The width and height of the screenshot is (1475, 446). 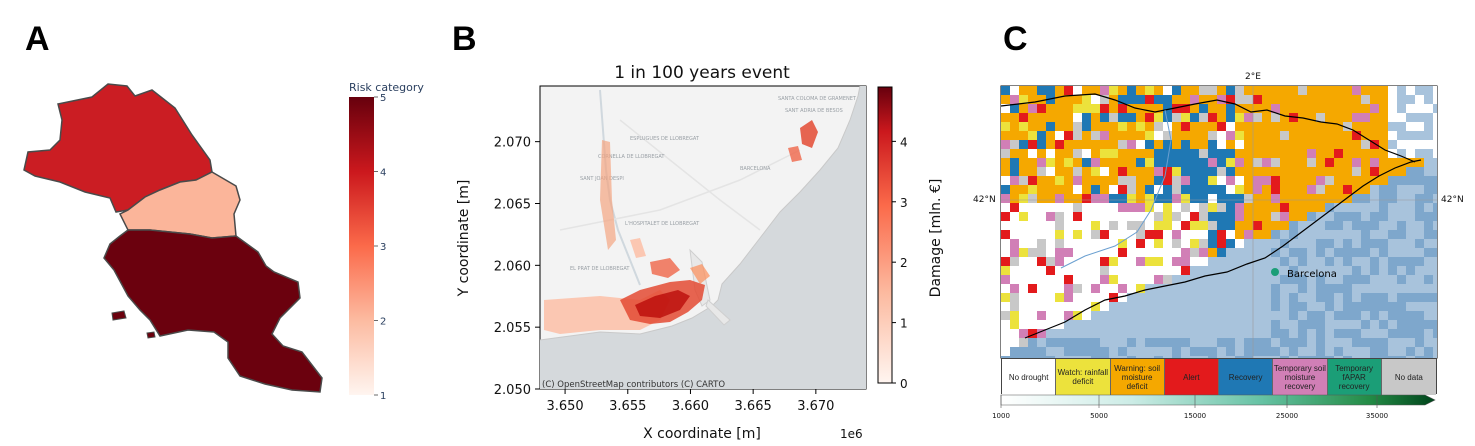 I want to click on y-tick-label: 2.060, so click(x=512, y=266).